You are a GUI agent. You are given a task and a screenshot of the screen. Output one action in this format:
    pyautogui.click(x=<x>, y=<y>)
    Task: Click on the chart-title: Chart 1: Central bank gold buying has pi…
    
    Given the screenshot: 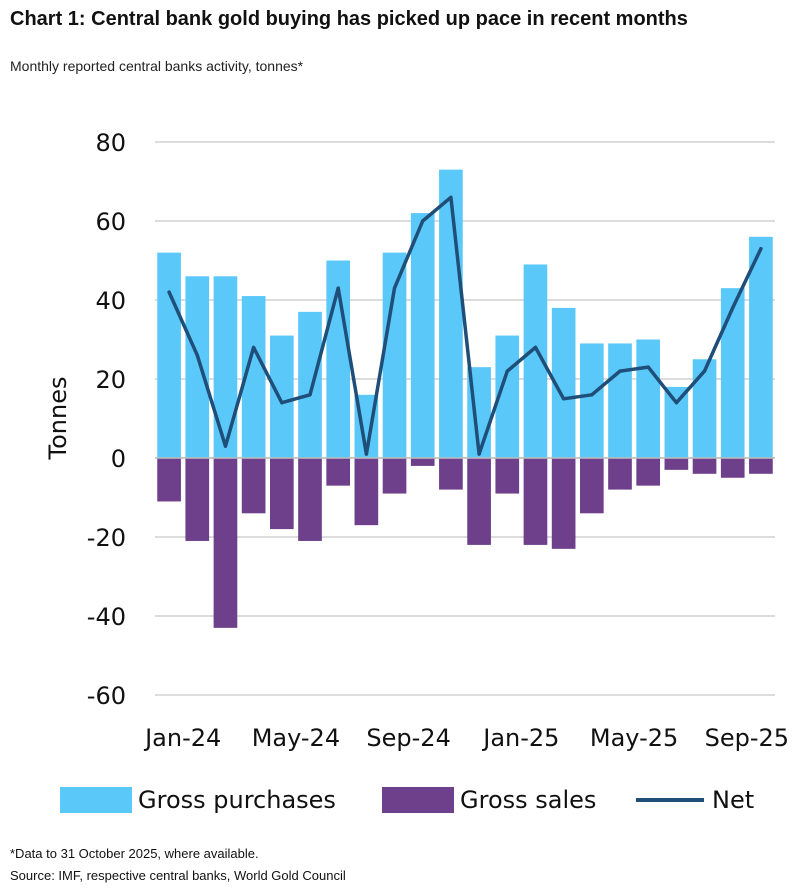 What is the action you would take?
    pyautogui.click(x=349, y=19)
    